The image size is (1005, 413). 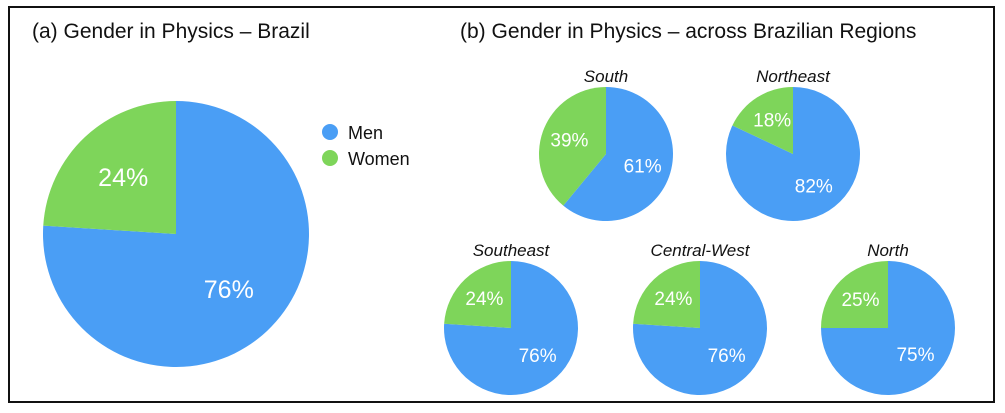 I want to click on legend: Men Women, so click(x=366, y=146).